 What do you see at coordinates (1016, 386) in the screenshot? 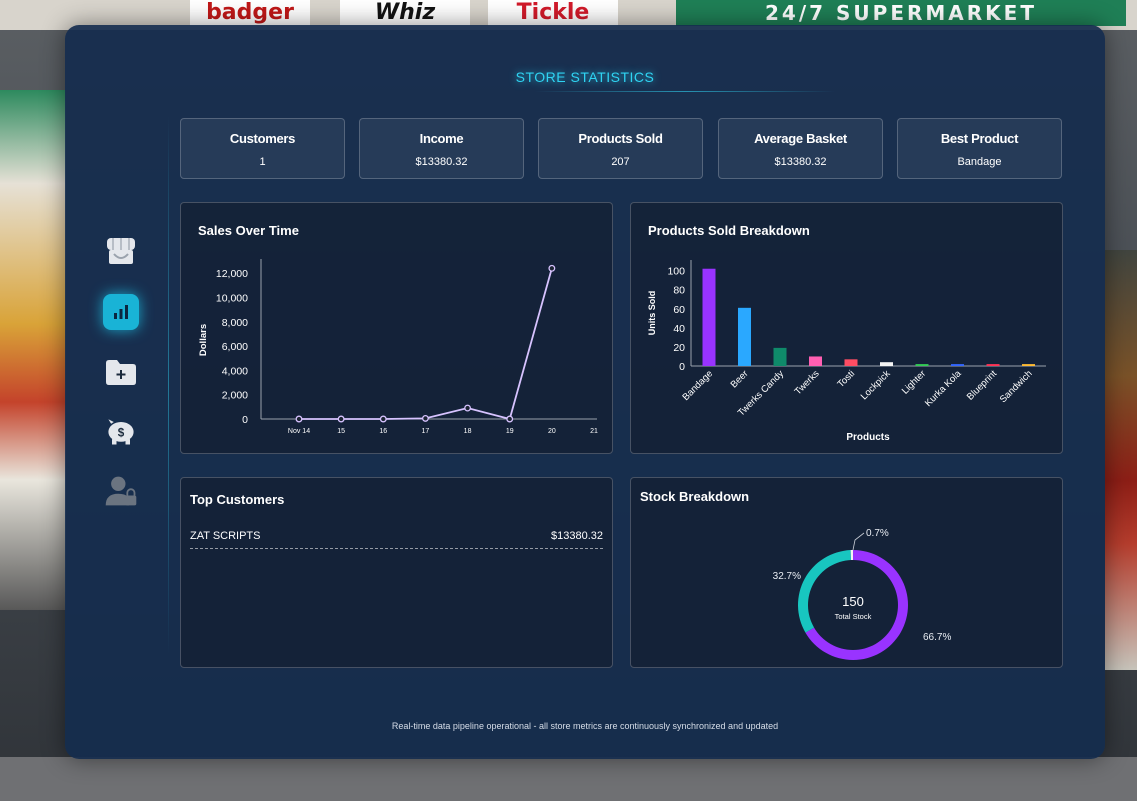
I see `x-tick-label: Sandwich` at bounding box center [1016, 386].